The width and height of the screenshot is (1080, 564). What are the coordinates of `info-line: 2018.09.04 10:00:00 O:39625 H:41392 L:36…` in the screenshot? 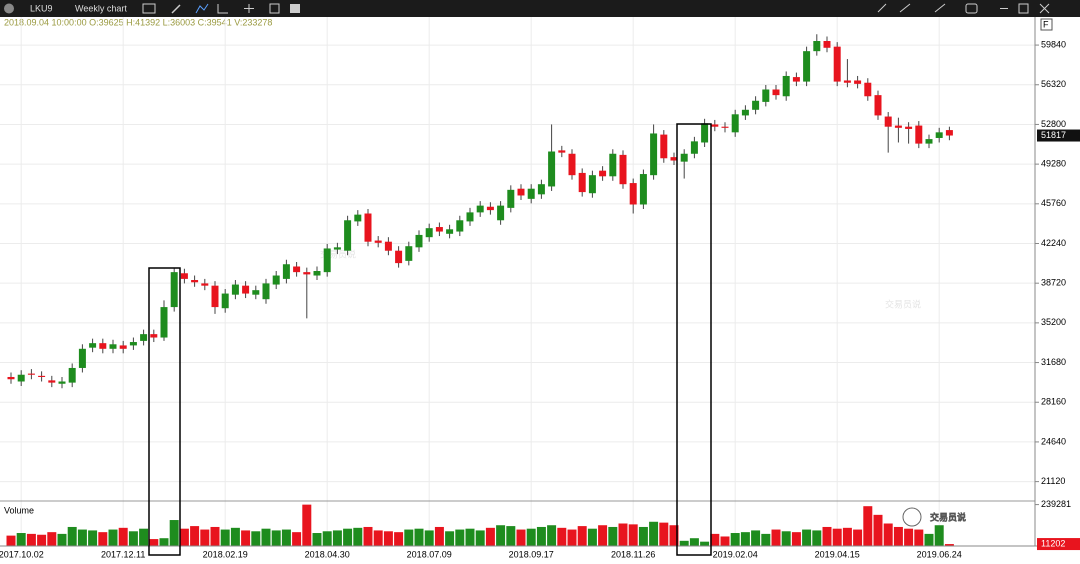 It's located at (138, 22).